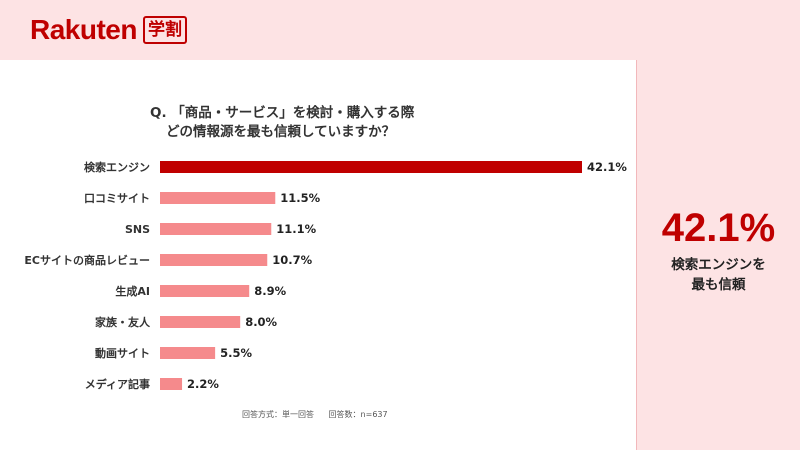  Describe the element at coordinates (278, 414) in the screenshot. I see `survey-method: 回答方式：単一回答` at that location.